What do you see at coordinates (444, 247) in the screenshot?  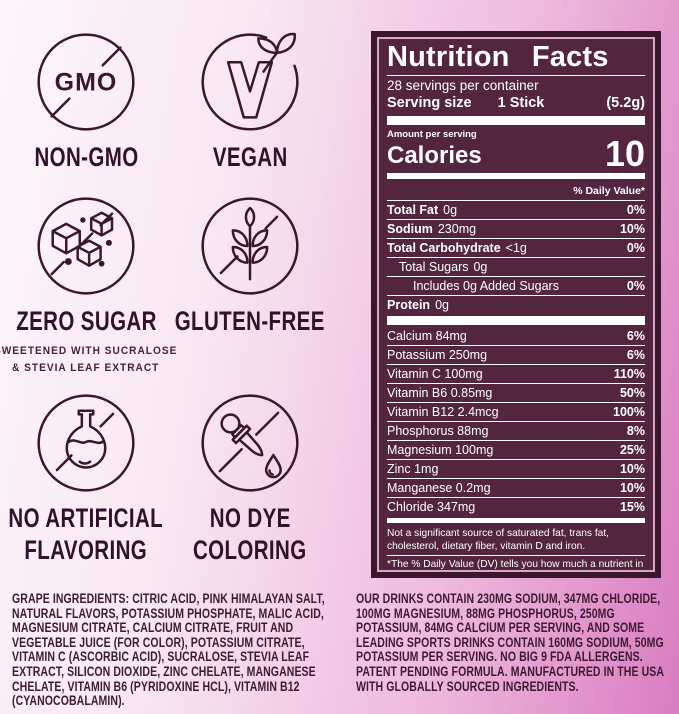 I see `nutrient-name: Total Carbohydrate` at bounding box center [444, 247].